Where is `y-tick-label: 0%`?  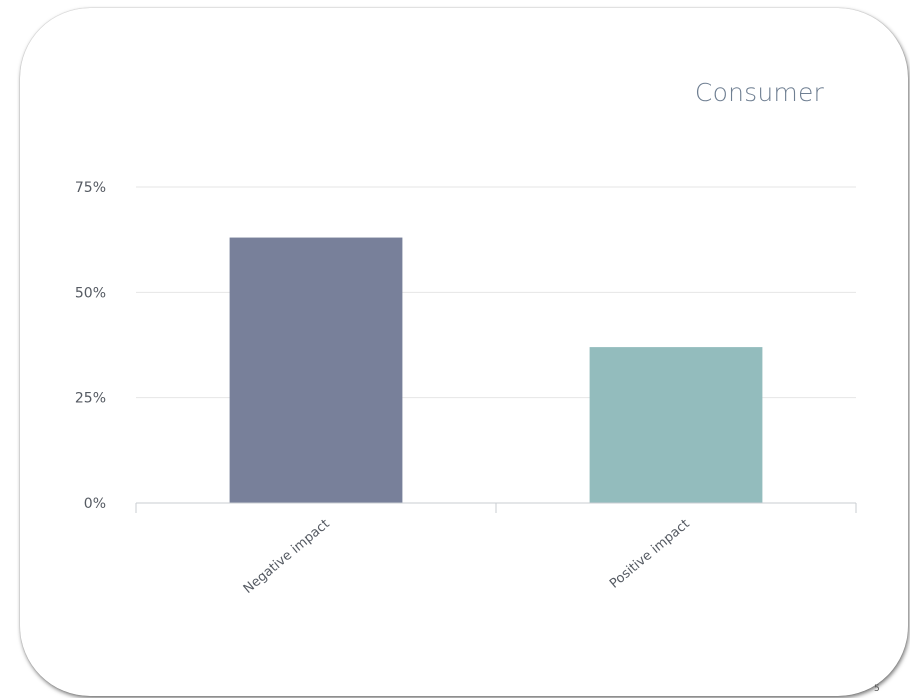 y-tick-label: 0% is located at coordinates (95, 504).